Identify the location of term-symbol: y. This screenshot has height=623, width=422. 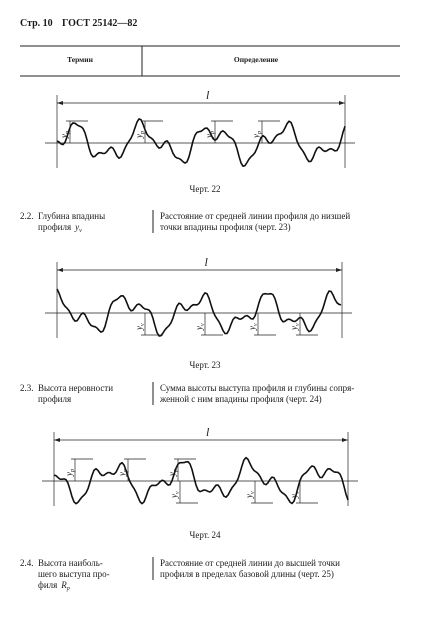
(76, 227).